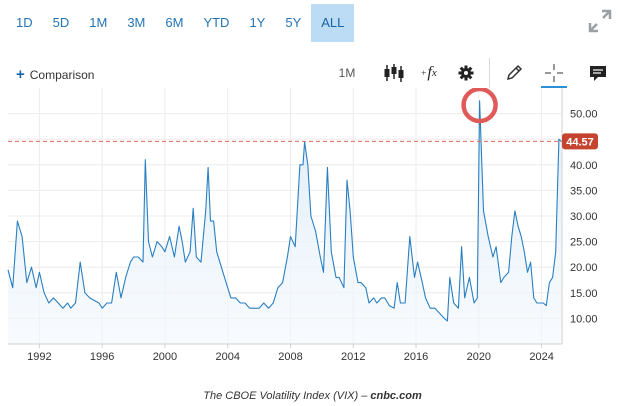 The image size is (625, 406). What do you see at coordinates (394, 73) in the screenshot?
I see `candlestick-icon` at bounding box center [394, 73].